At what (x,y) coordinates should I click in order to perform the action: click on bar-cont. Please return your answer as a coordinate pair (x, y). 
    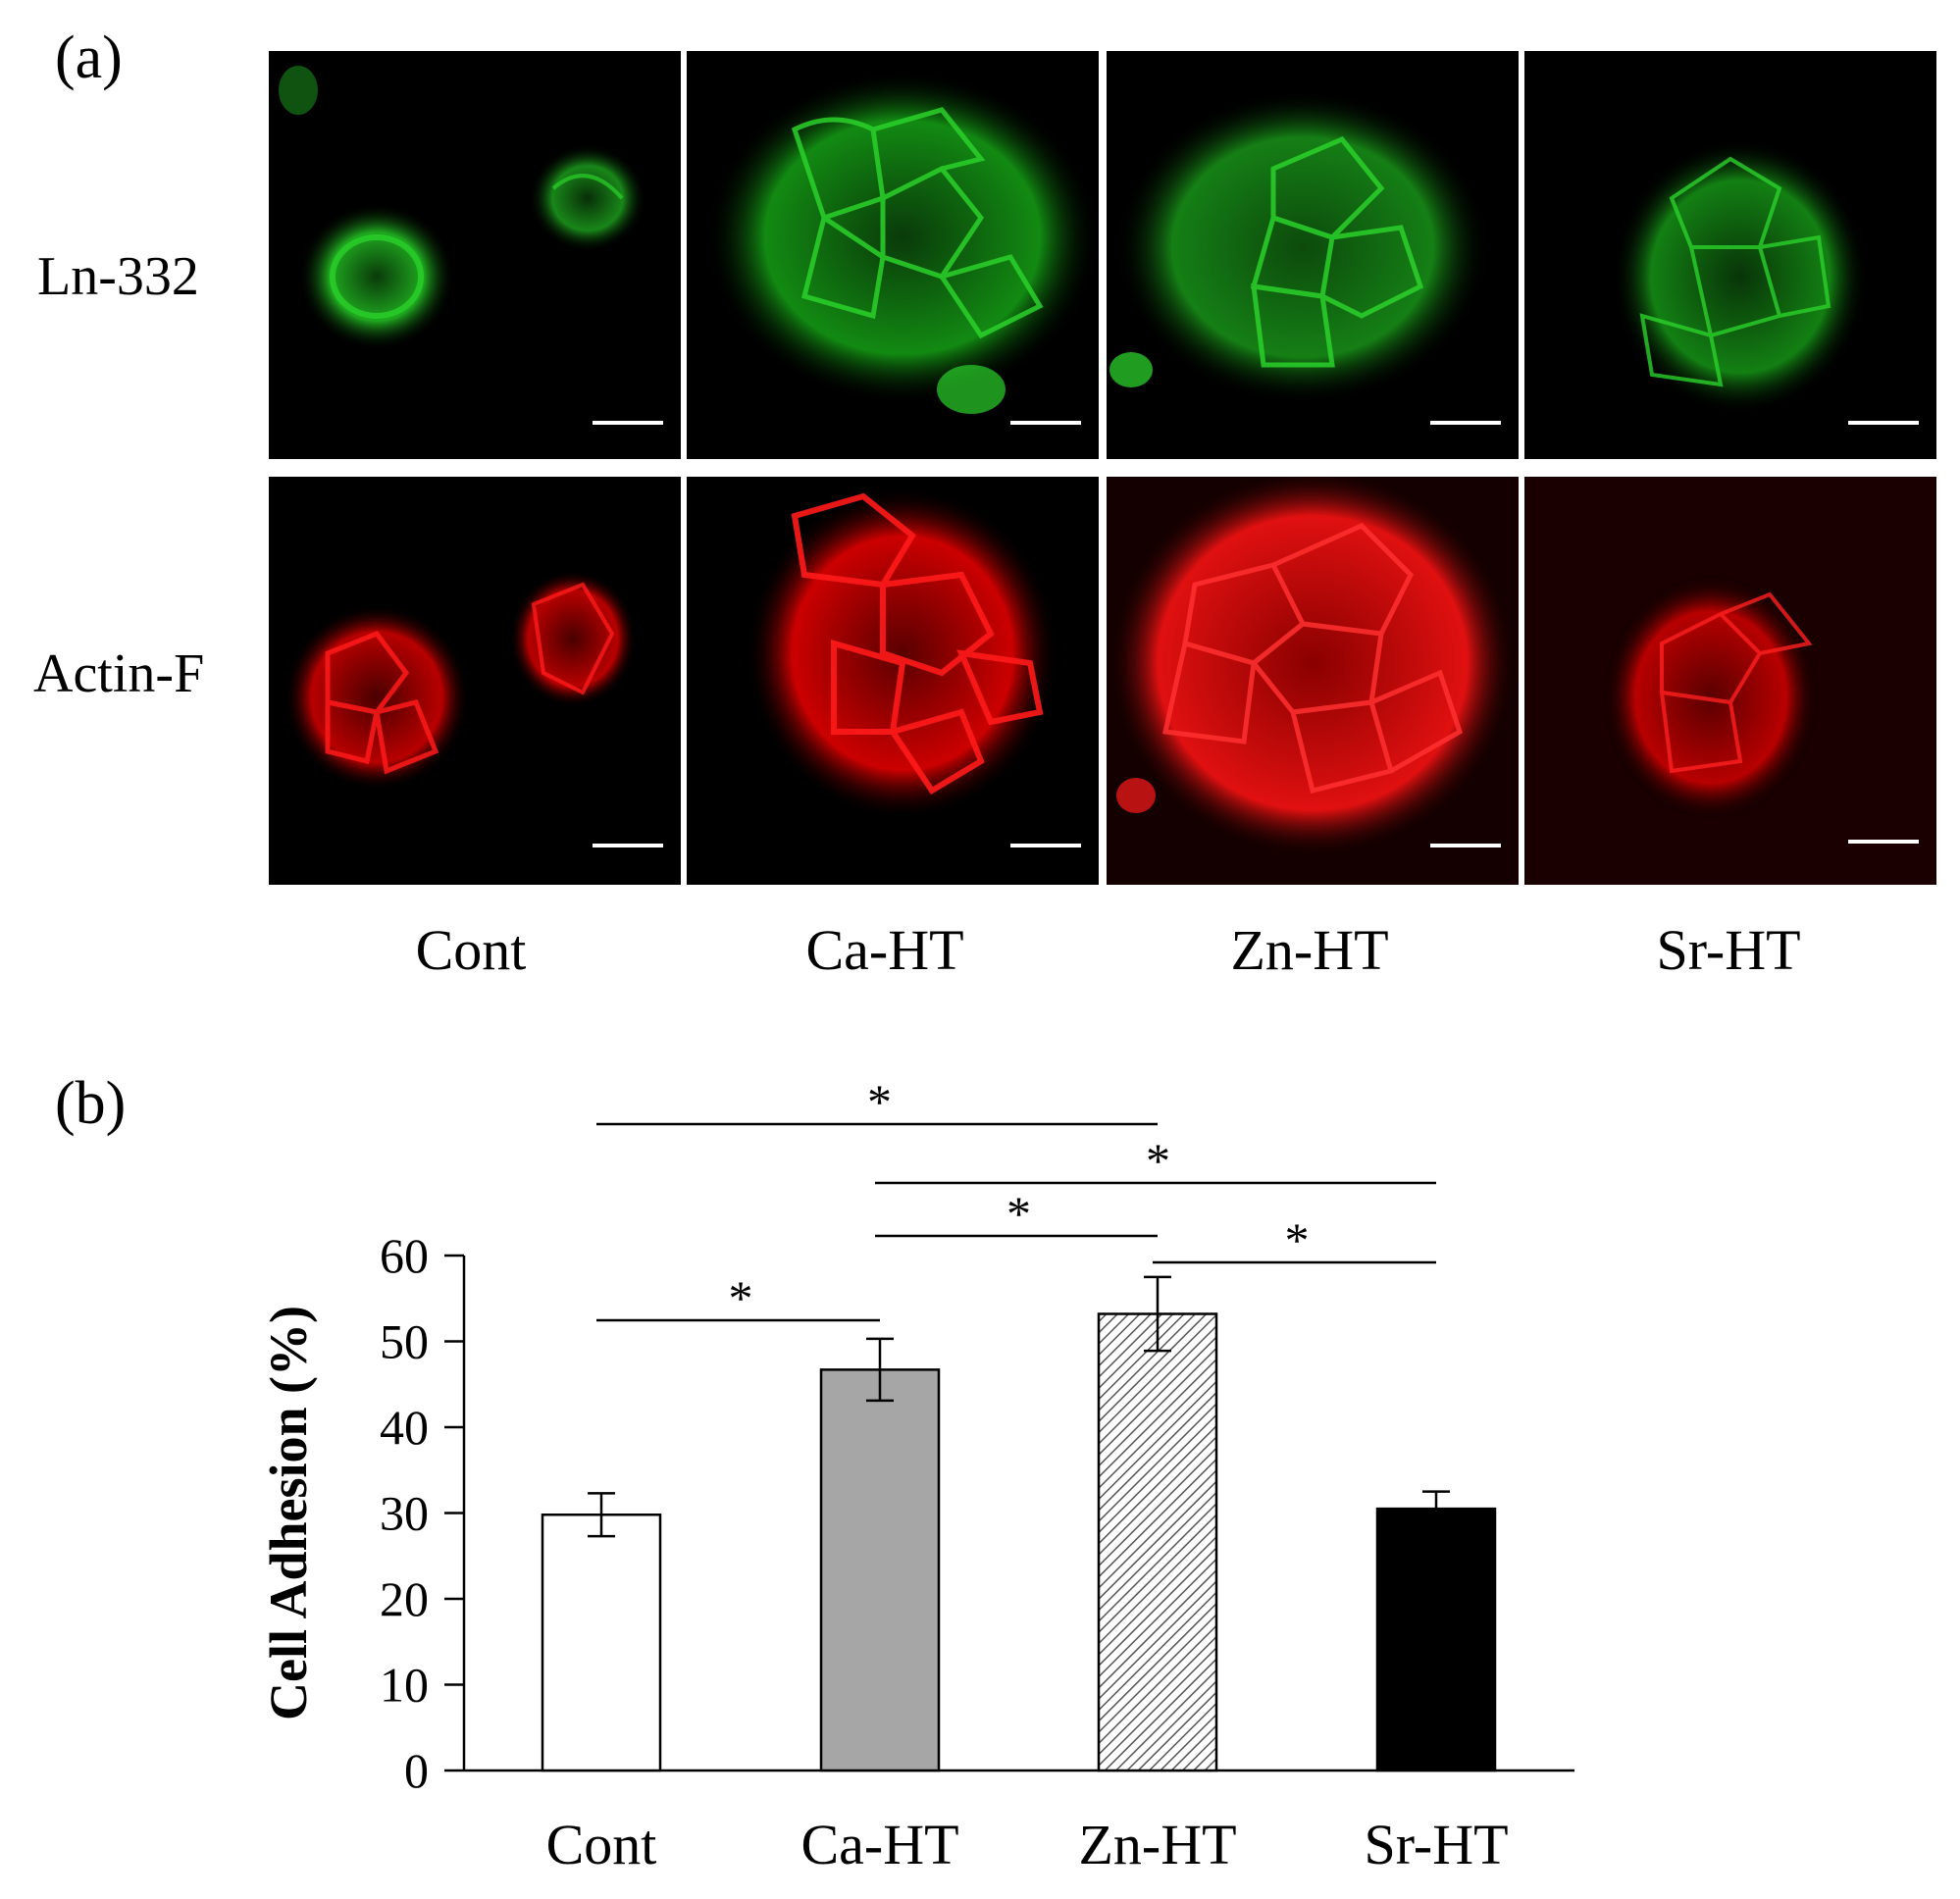
    Looking at the image, I should click on (601, 1643).